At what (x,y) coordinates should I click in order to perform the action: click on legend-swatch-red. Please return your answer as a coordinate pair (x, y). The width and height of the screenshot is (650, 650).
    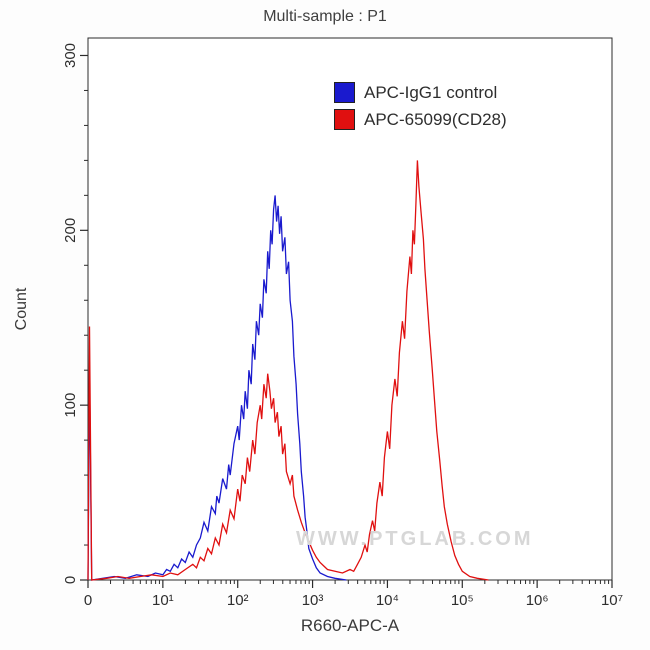
    Looking at the image, I should click on (344, 119).